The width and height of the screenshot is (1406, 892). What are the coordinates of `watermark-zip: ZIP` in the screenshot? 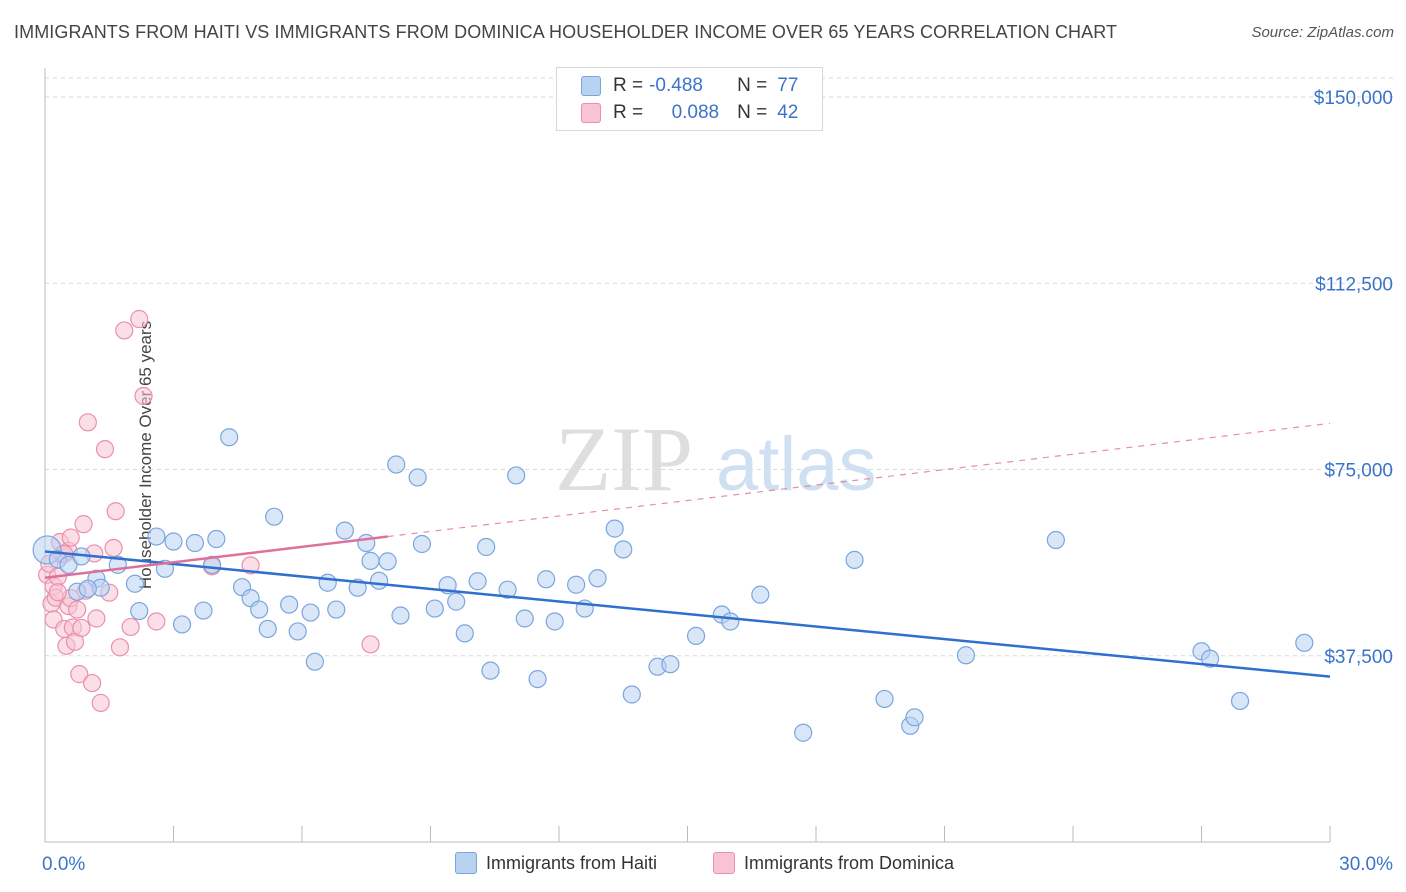 It's located at (624, 459).